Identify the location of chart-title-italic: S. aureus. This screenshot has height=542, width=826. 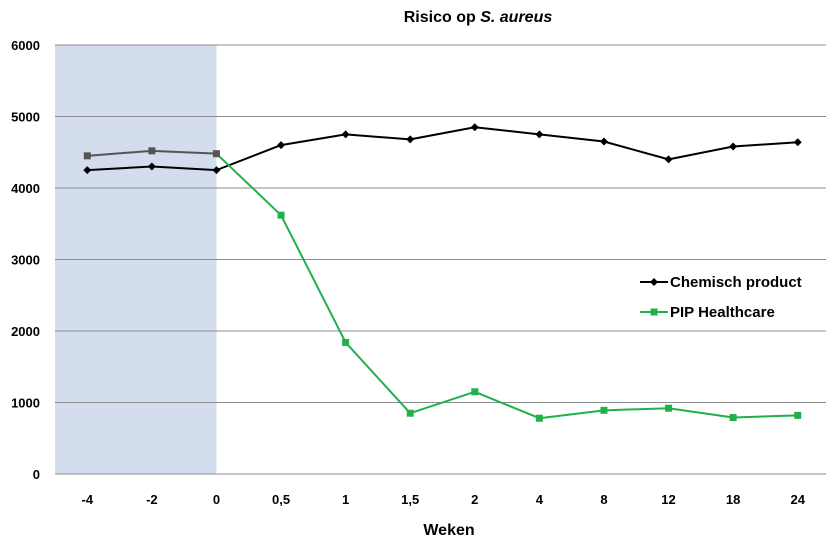
(516, 17).